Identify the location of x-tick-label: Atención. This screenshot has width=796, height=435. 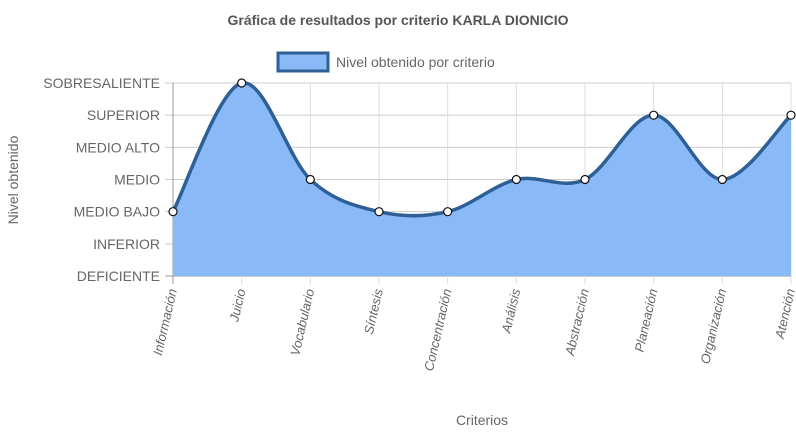
(784, 314).